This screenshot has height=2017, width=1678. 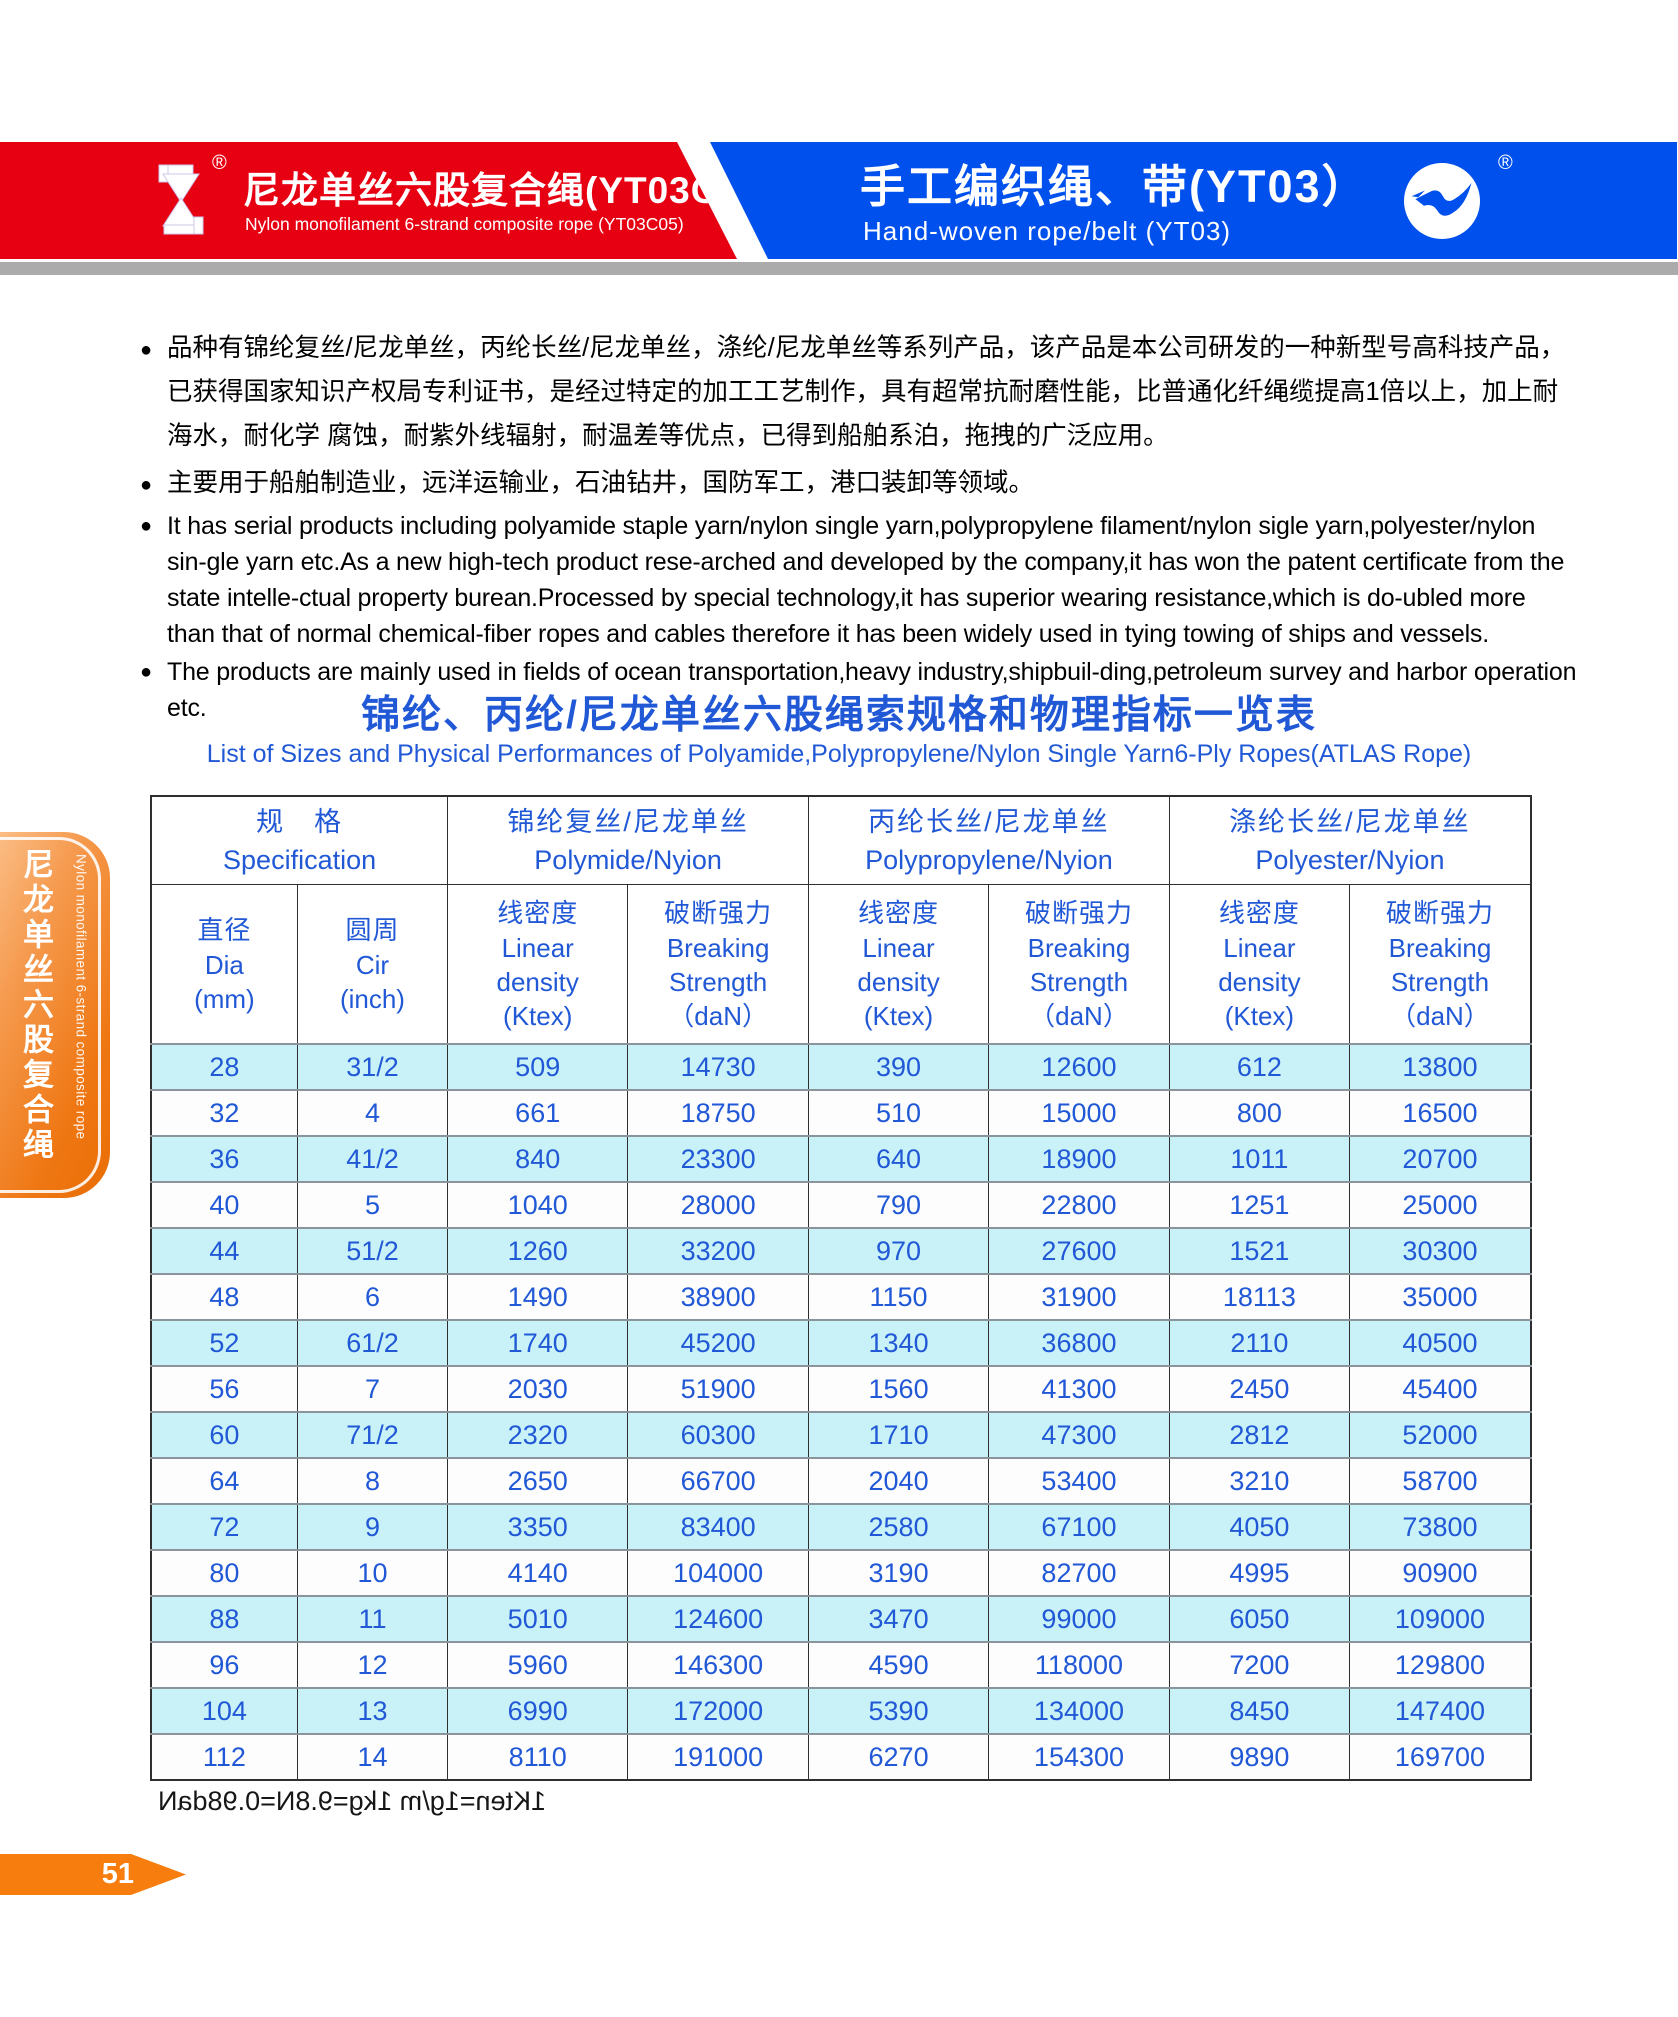 What do you see at coordinates (1440, 1388) in the screenshot?
I see `table-cell: 45400` at bounding box center [1440, 1388].